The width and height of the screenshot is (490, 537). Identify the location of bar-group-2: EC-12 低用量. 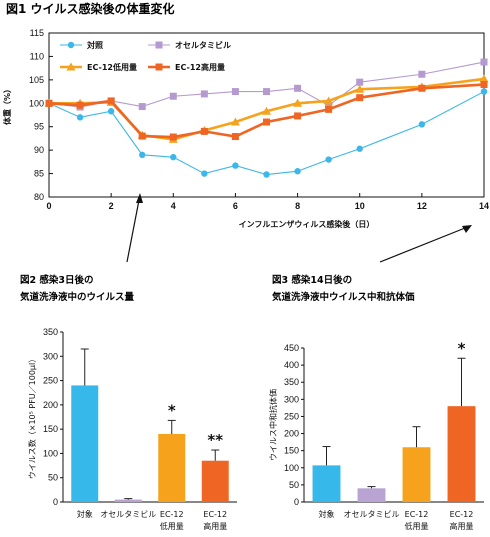
(416, 478).